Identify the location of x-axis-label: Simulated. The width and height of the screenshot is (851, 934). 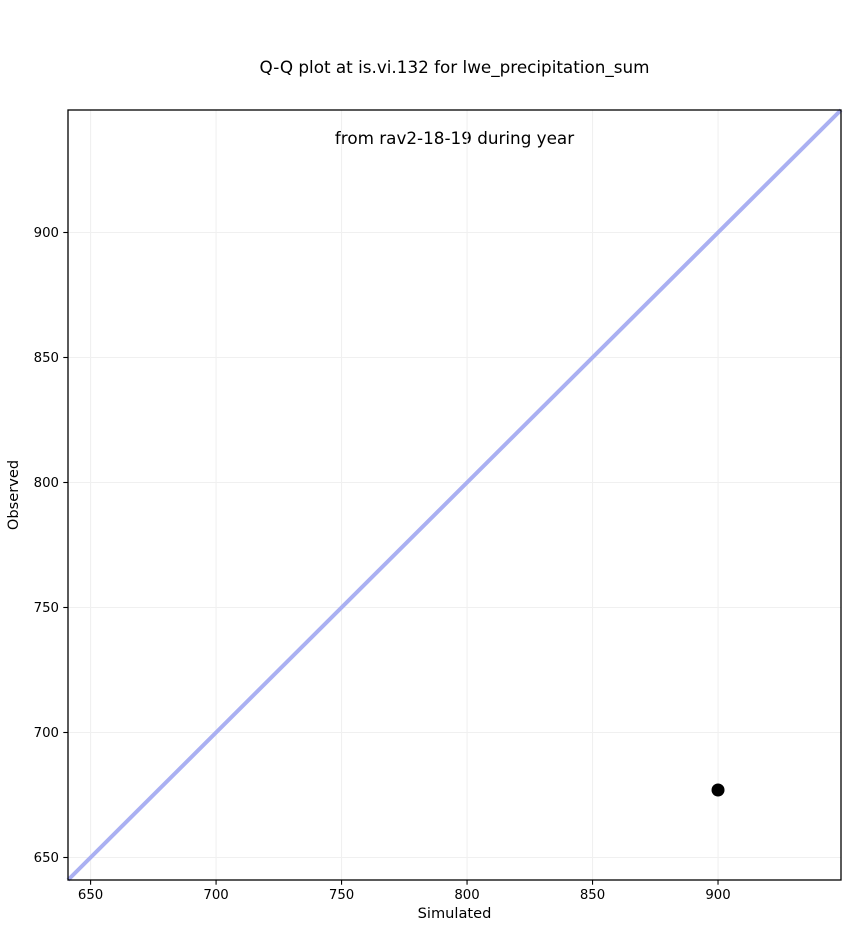
(455, 913).